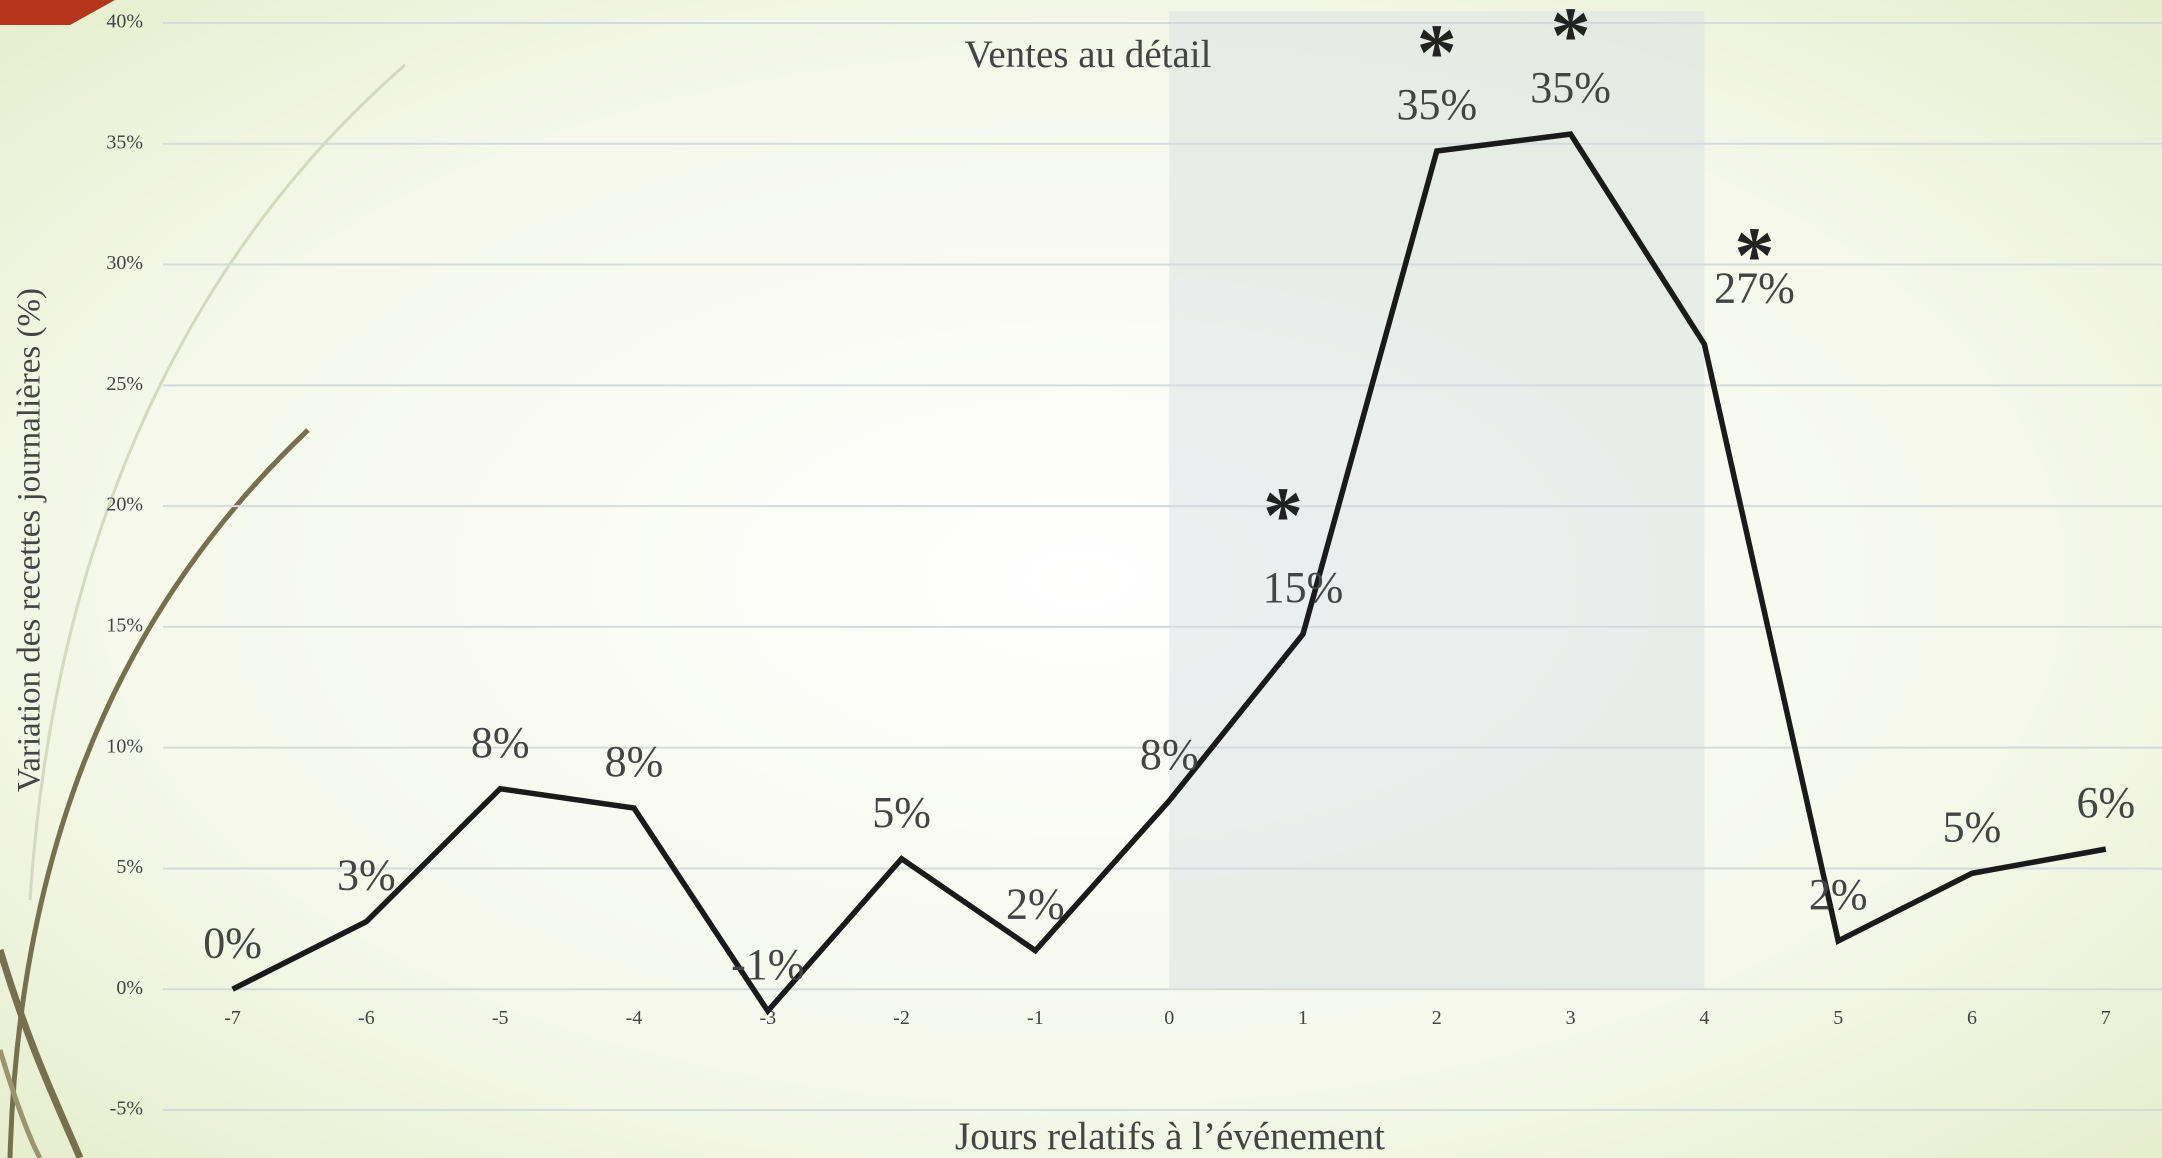 The image size is (2162, 1158). I want to click on x-axis-label: Jours relatifs à l’événement, so click(1170, 1136).